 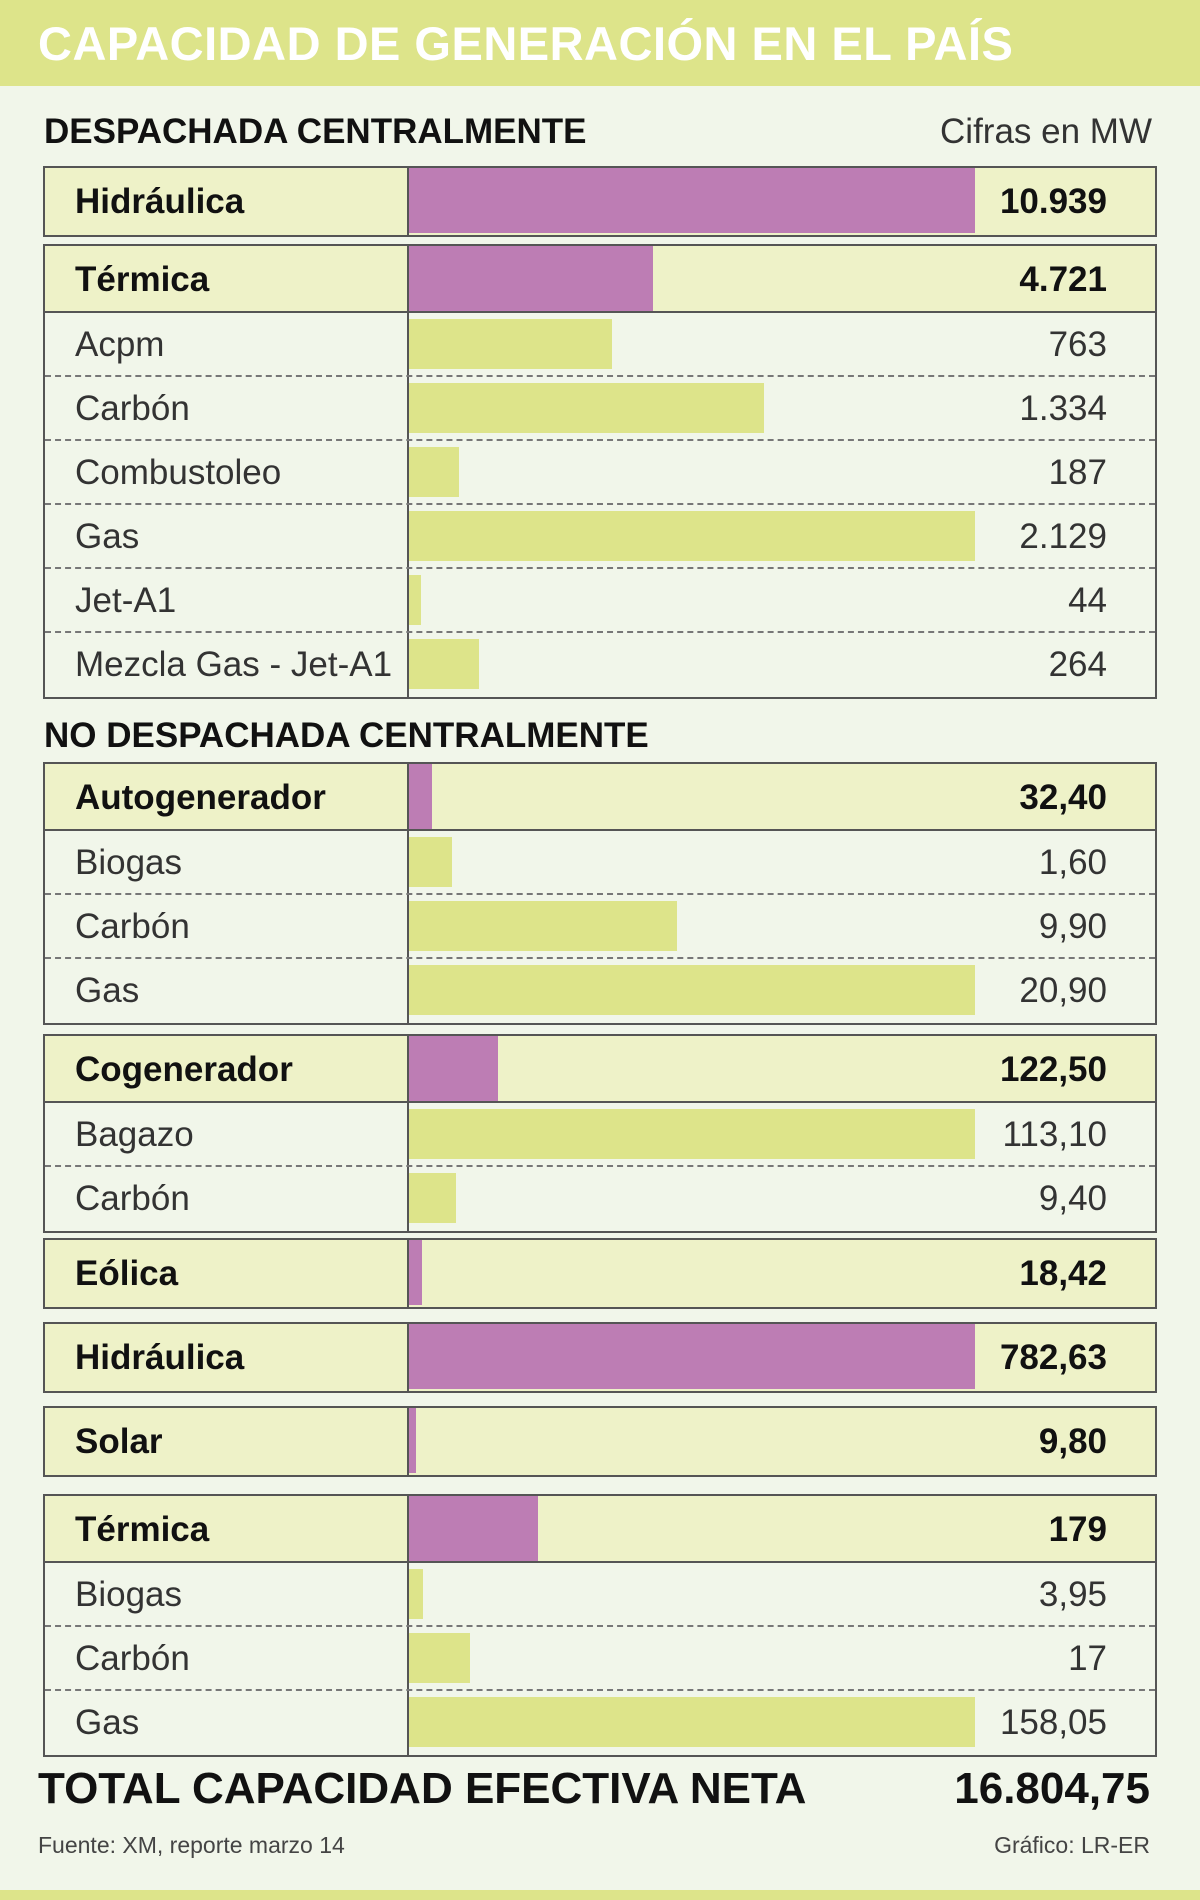 What do you see at coordinates (600, 1199) in the screenshot?
I see `item-row-carbon: Carbón 9,40` at bounding box center [600, 1199].